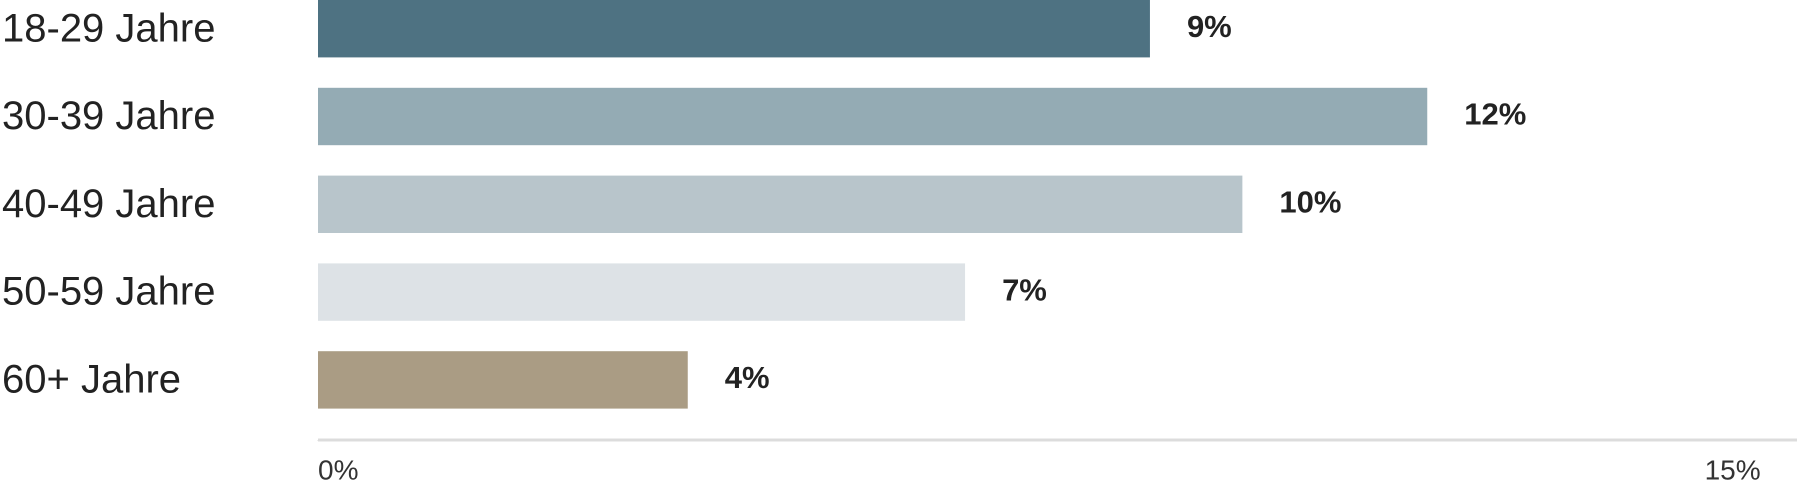 The image size is (1800, 485). What do you see at coordinates (747, 377) in the screenshot?
I see `value-label: 4%` at bounding box center [747, 377].